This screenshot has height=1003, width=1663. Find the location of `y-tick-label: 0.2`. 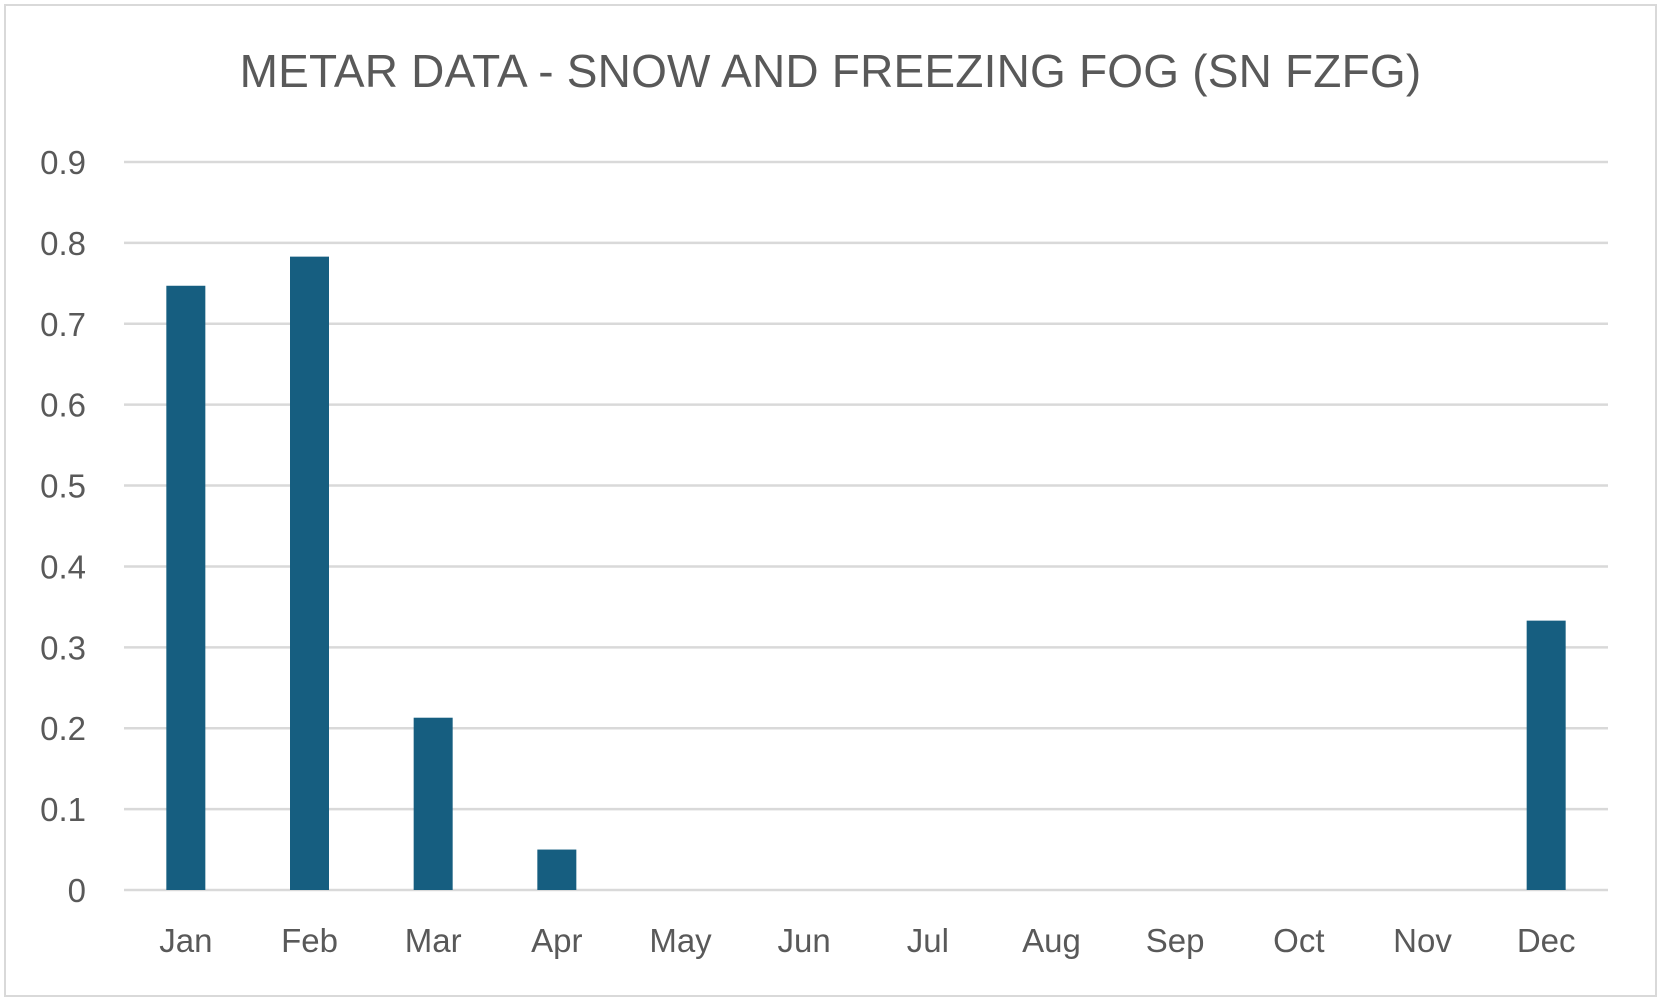

y-tick-label: 0.2 is located at coordinates (63, 728).